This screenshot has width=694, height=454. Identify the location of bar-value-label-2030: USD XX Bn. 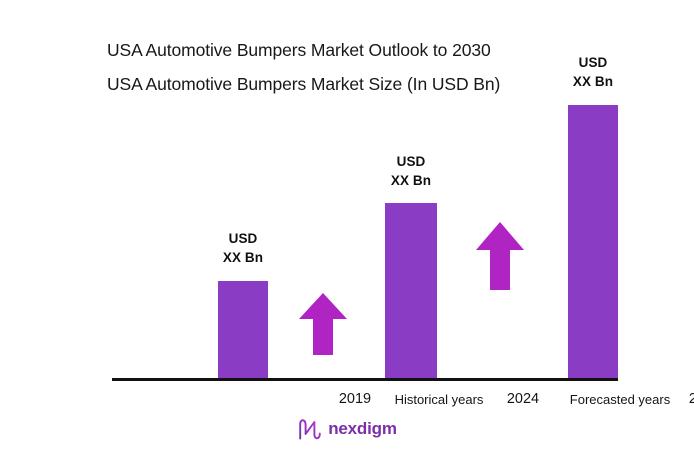
(593, 72).